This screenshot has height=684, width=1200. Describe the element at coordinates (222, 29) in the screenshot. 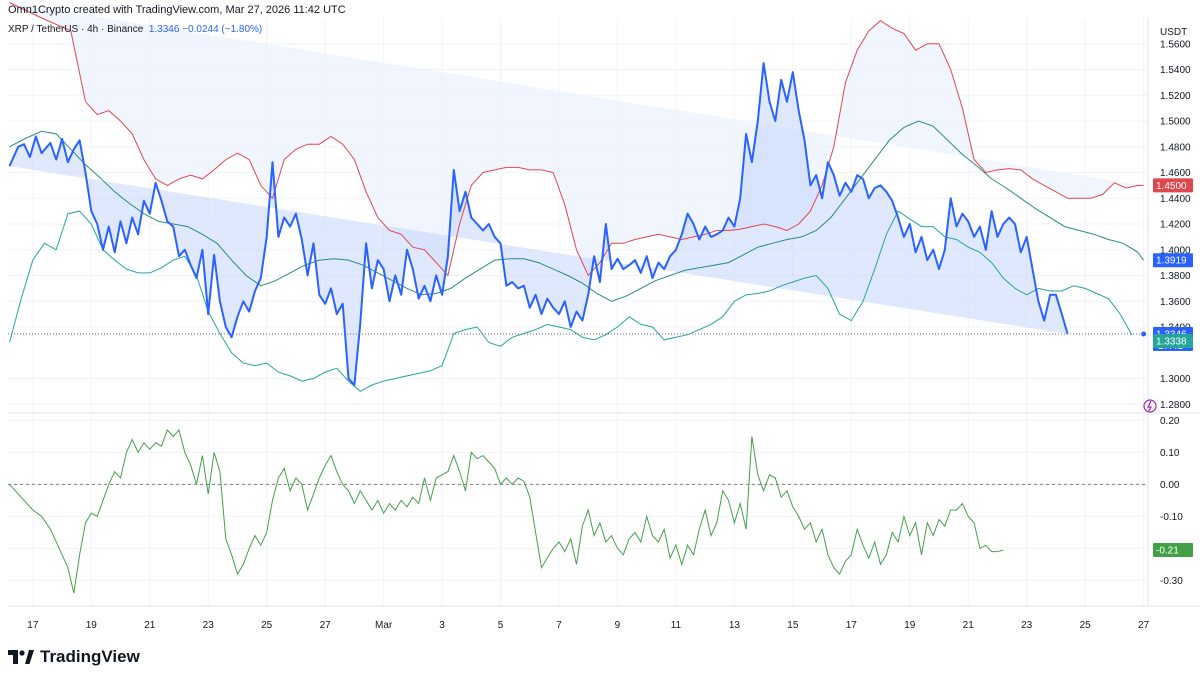

I see `price-change: −0.0244 (−1.80%)` at that location.